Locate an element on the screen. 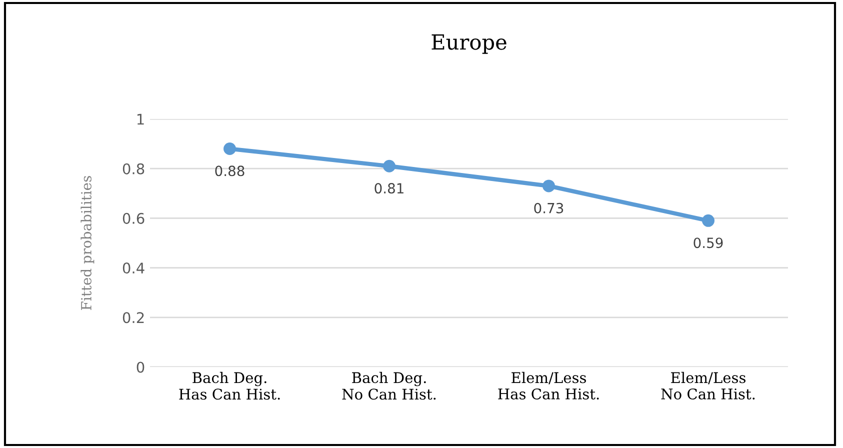 Image resolution: width=843 pixels, height=448 pixels. y-axis-title: Fitted probabilities is located at coordinates (87, 243).